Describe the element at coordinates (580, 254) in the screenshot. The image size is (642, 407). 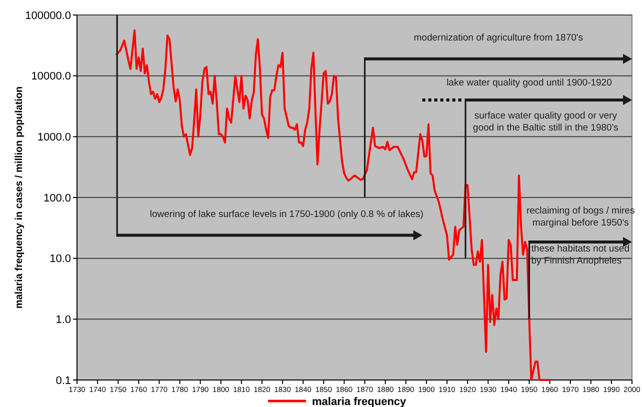
I see `annotation: these habitats not used by Finnish Anopheles` at that location.